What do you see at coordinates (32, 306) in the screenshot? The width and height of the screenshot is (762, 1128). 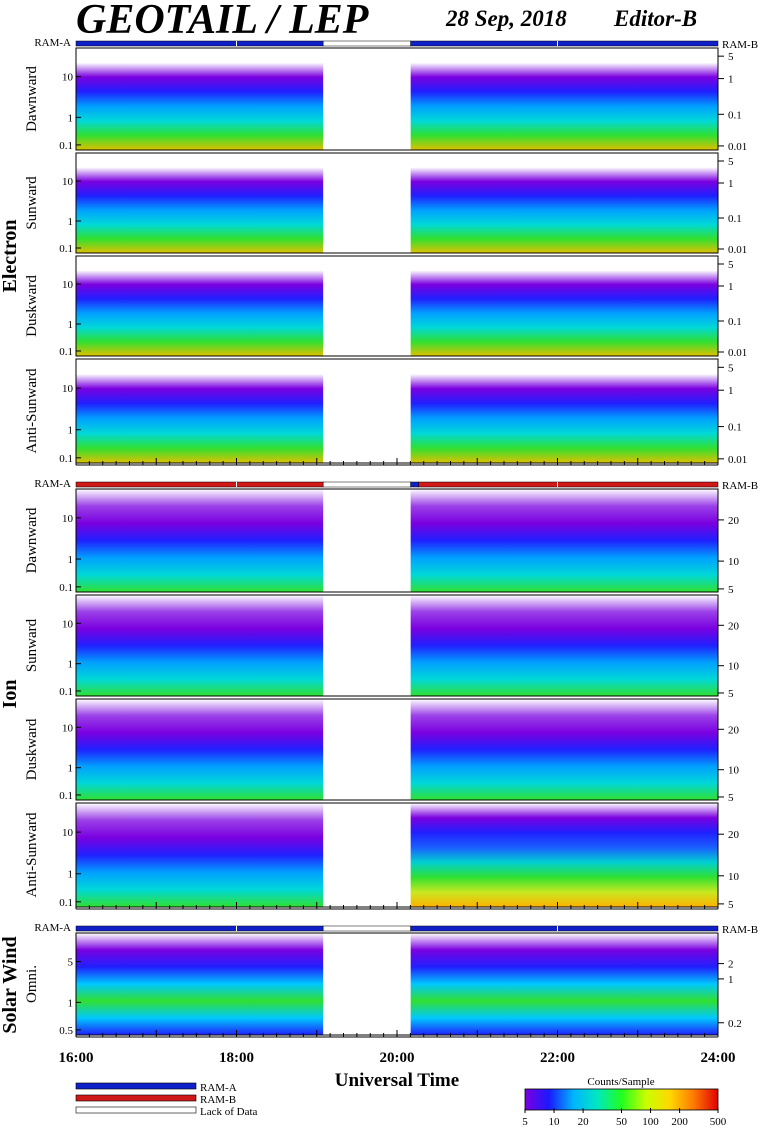 I see `panel-label: Duskward` at bounding box center [32, 306].